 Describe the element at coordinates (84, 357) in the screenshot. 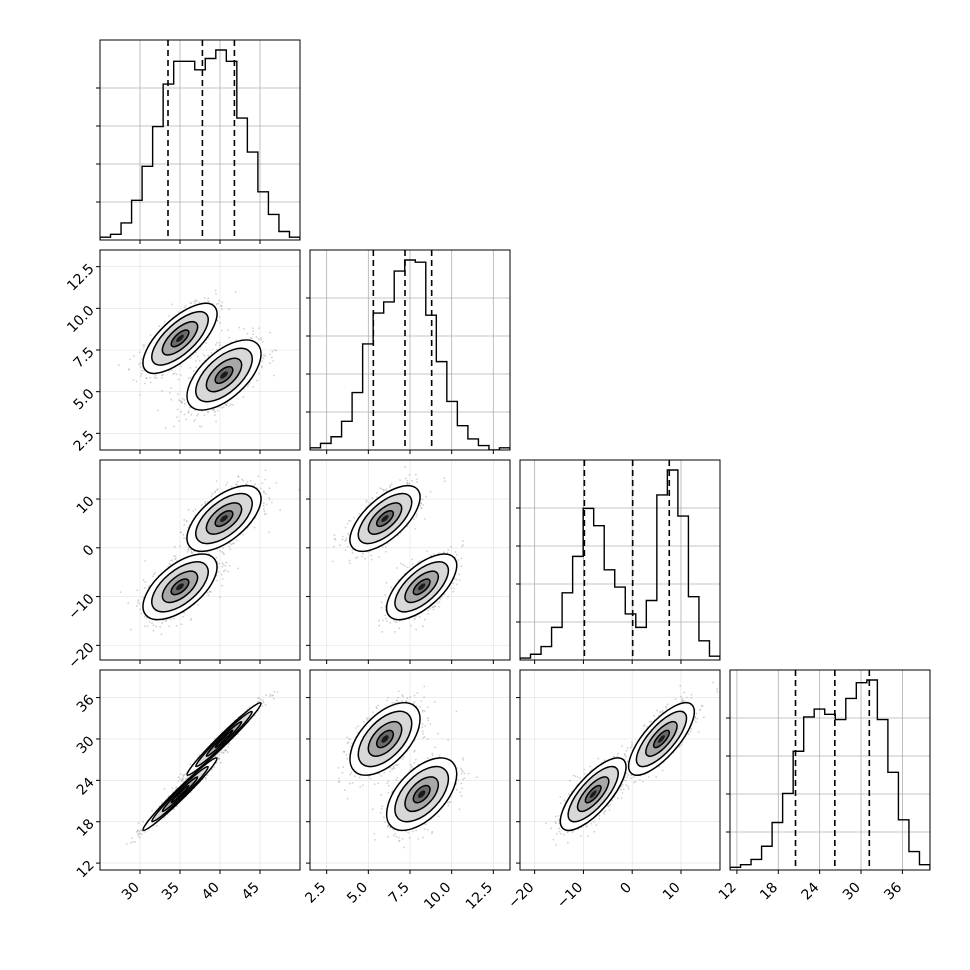

I see `y-tick-label-1-2: 7.5` at that location.